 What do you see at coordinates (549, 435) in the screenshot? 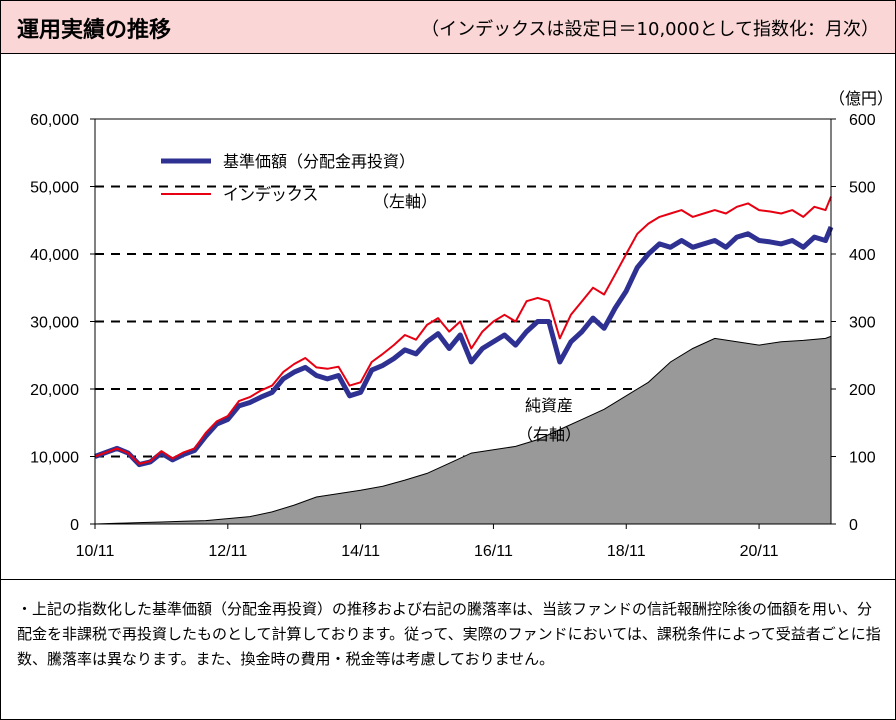
I see `right-axis-annotation: （右軸）` at bounding box center [549, 435].